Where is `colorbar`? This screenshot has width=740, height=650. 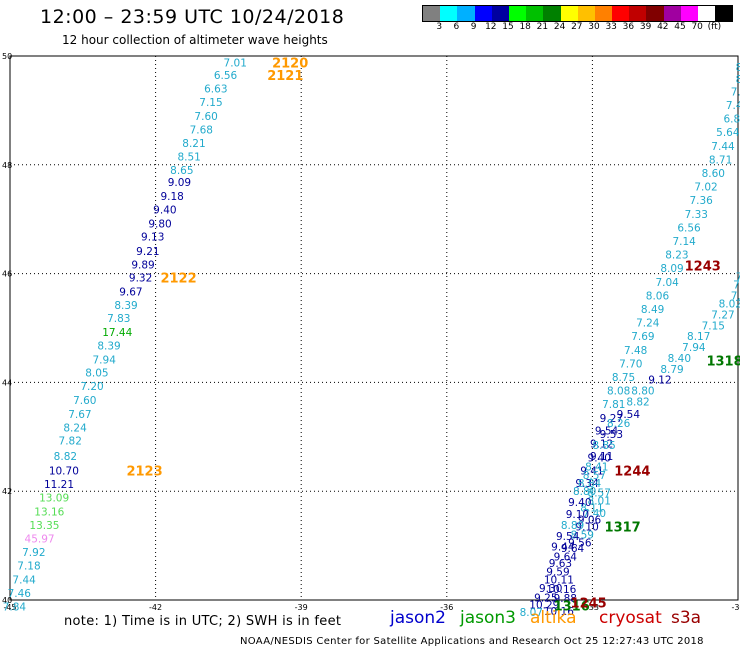
colorbar is located at coordinates (578, 13).